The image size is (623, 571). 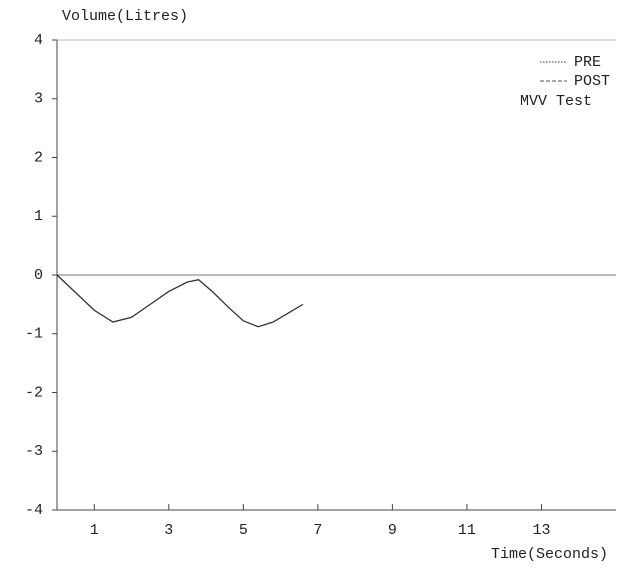 I want to click on y-axis-label: Volume(Litres), so click(x=125, y=16).